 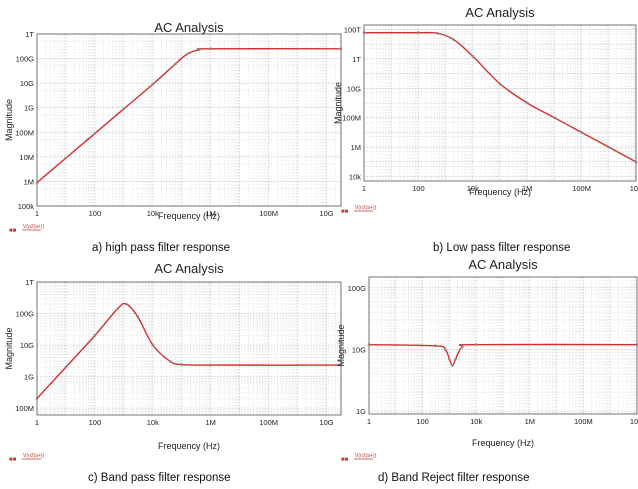 What do you see at coordinates (159, 478) in the screenshot?
I see `figure-caption: c) Band pass filter response` at bounding box center [159, 478].